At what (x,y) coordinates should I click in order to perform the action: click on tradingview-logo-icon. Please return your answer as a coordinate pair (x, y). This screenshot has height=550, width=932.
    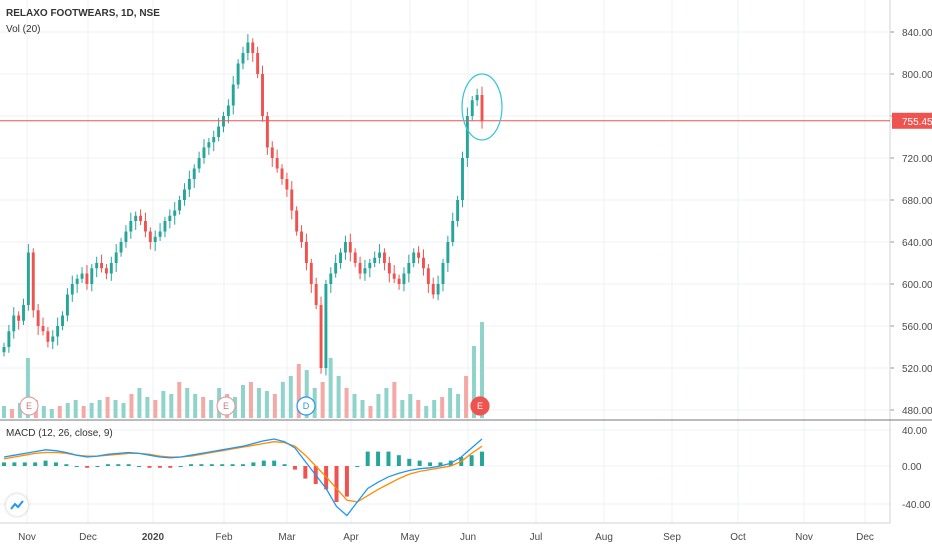
    Looking at the image, I should click on (17, 505).